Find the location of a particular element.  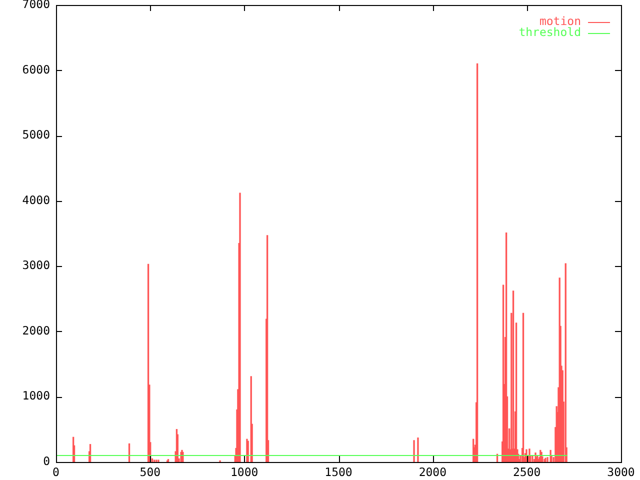

x-tick-label: 1000 is located at coordinates (244, 471).